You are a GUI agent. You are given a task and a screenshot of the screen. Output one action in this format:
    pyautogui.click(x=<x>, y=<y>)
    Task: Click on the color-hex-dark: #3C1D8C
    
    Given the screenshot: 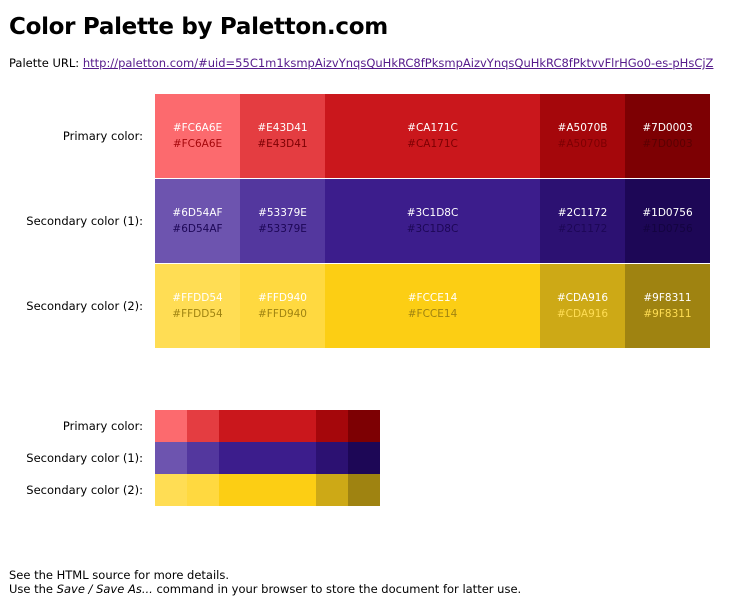 What is the action you would take?
    pyautogui.click(x=432, y=229)
    